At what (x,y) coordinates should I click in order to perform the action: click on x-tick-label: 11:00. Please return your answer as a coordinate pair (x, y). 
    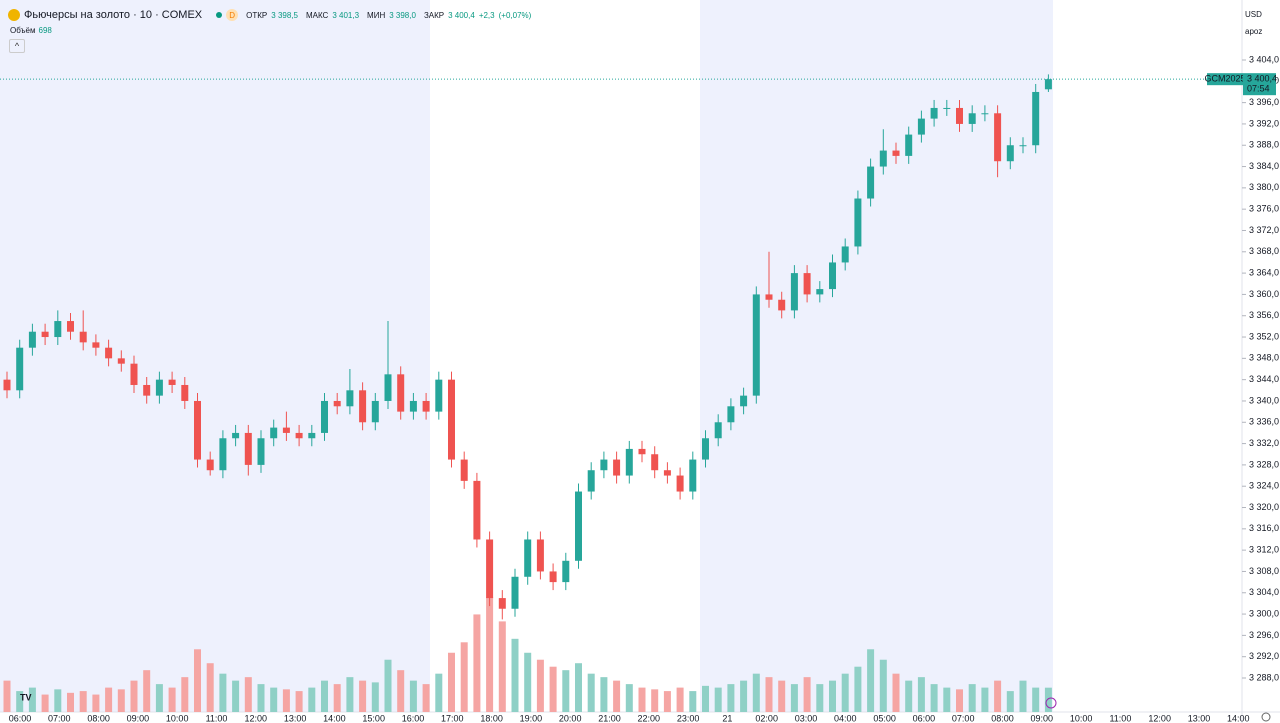
    Looking at the image, I should click on (1120, 718).